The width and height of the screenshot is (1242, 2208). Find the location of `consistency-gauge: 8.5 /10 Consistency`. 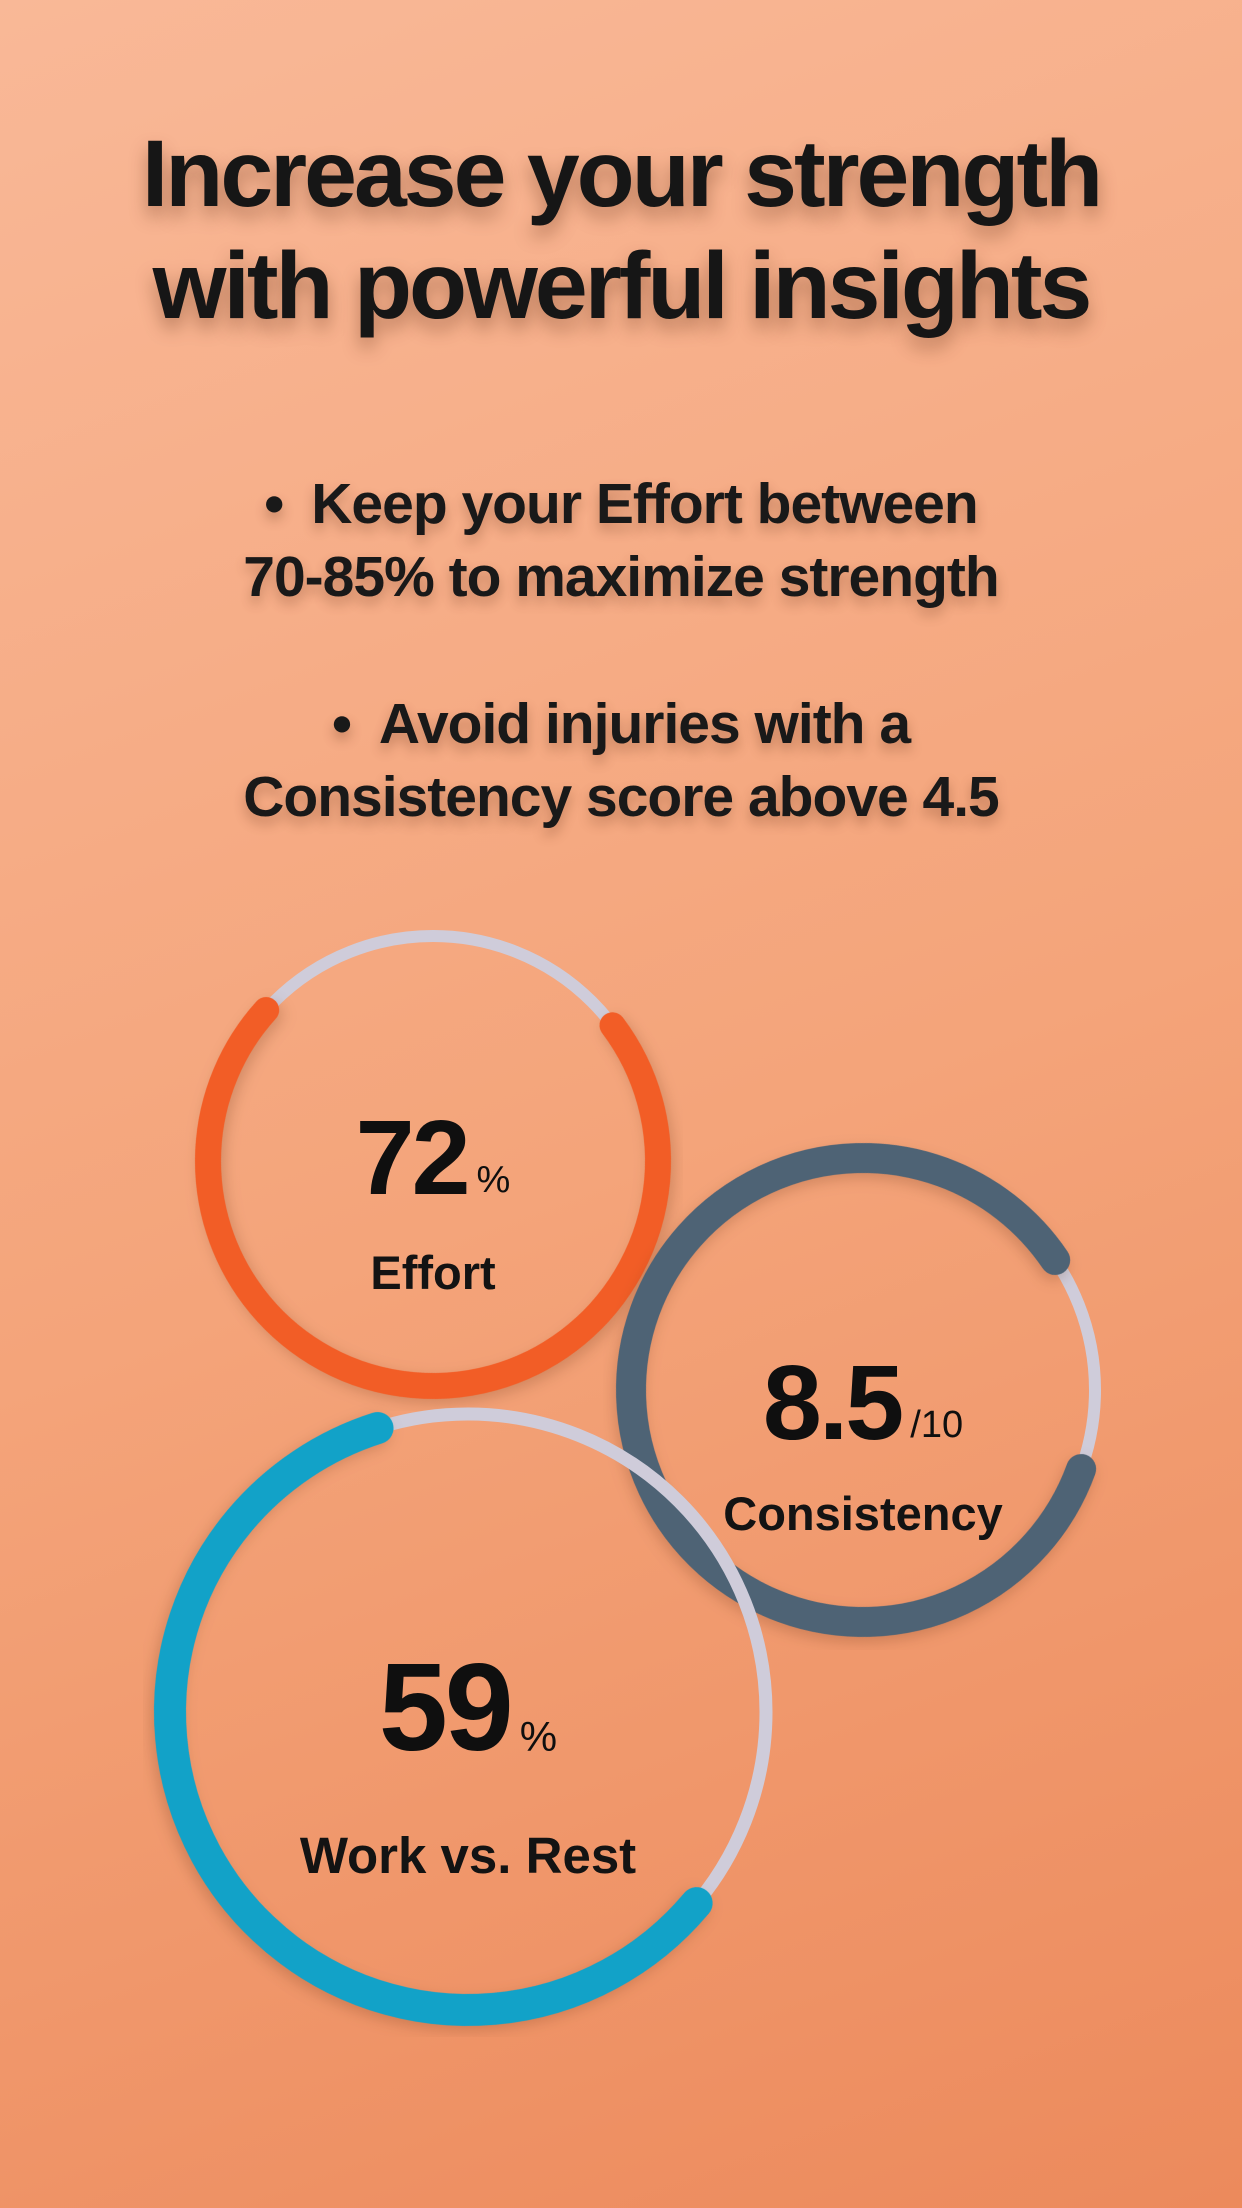

consistency-gauge: 8.5 /10 Consistency is located at coordinates (863, 1390).